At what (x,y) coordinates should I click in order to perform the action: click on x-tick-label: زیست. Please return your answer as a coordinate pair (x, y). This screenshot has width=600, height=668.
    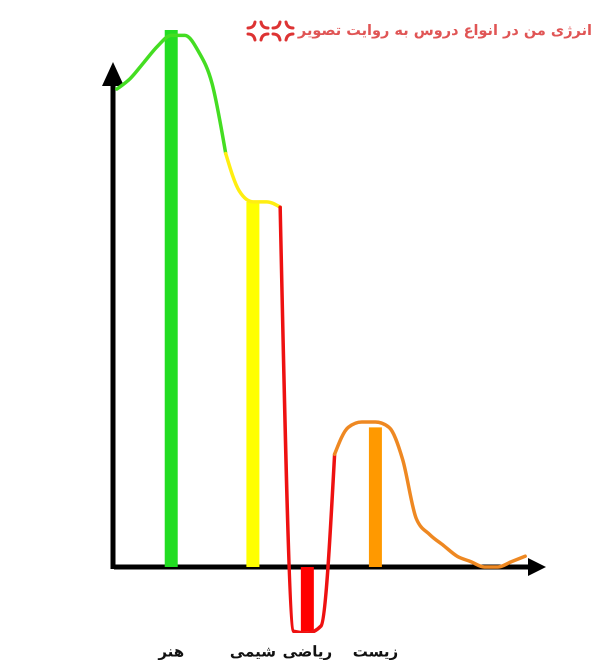
    Looking at the image, I should click on (375, 651).